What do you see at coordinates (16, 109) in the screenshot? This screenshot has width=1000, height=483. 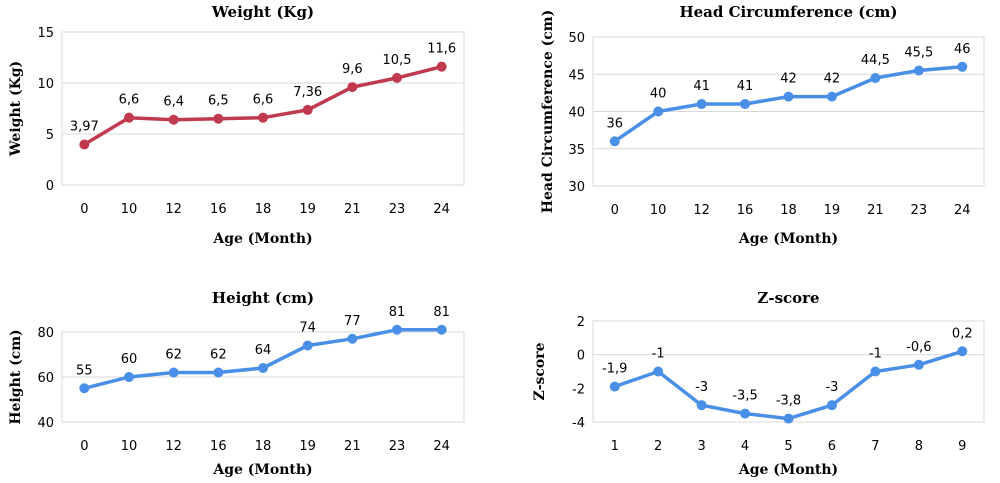 I see `y-axis-label: Weight (Kg)` at bounding box center [16, 109].